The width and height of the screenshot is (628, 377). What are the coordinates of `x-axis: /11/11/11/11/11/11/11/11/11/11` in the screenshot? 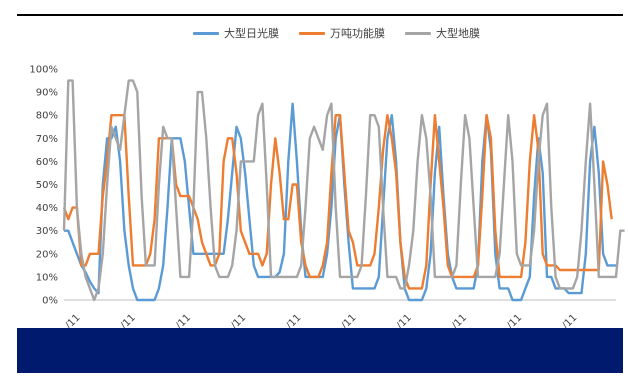 It's located at (340, 315).